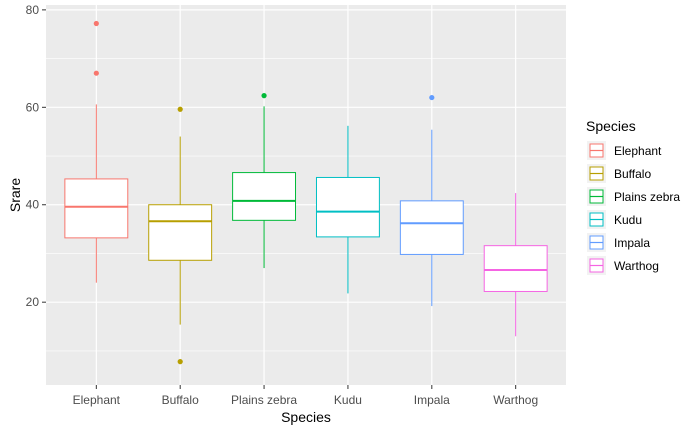 This screenshot has height=432, width=700. Describe the element at coordinates (647, 197) in the screenshot. I see `legend-label: Plains zebra` at that location.